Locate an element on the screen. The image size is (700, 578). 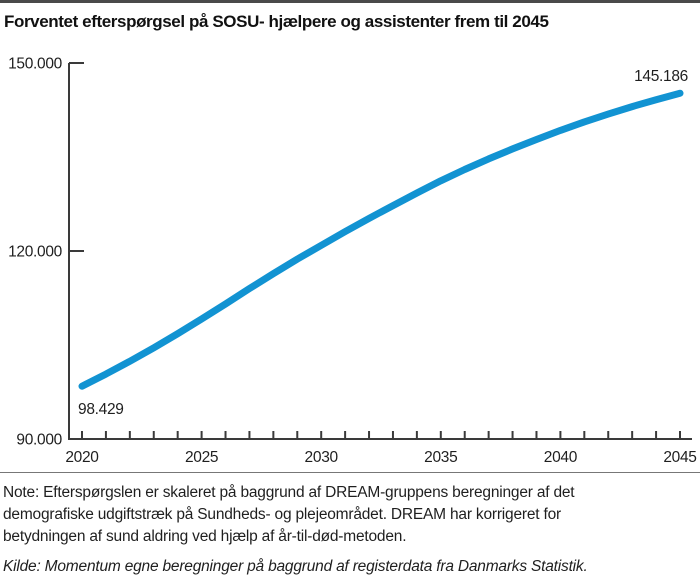
x-tick-label: 2040 is located at coordinates (561, 457).